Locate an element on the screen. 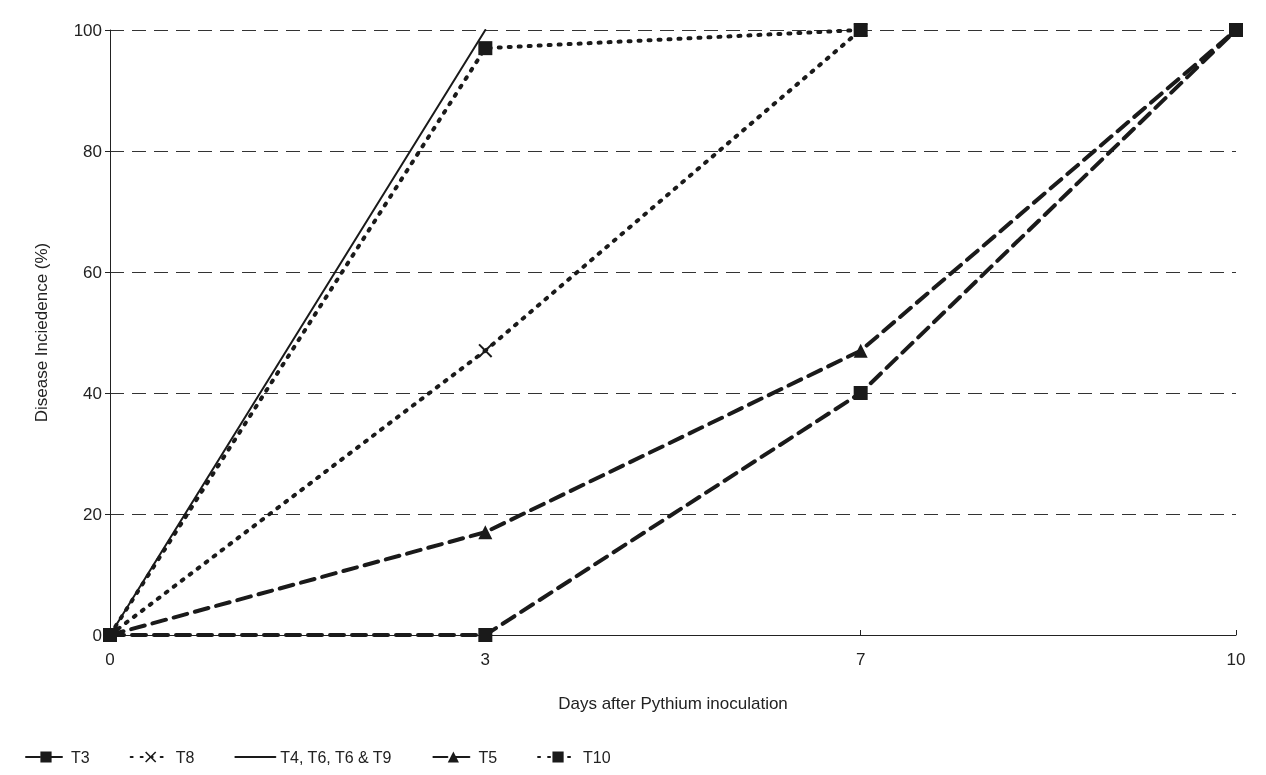 This screenshot has height=775, width=1266. y-tick-label: 80 is located at coordinates (92, 151).